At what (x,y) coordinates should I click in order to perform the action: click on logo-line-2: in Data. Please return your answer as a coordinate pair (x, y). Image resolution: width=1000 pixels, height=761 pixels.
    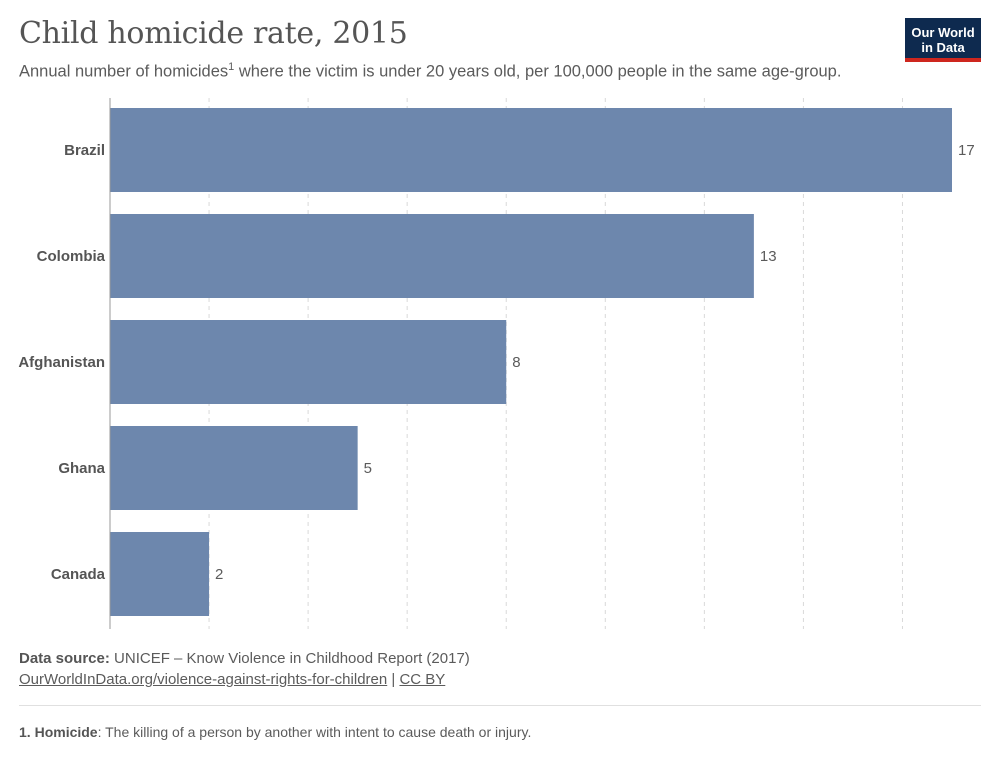
    Looking at the image, I should click on (943, 47).